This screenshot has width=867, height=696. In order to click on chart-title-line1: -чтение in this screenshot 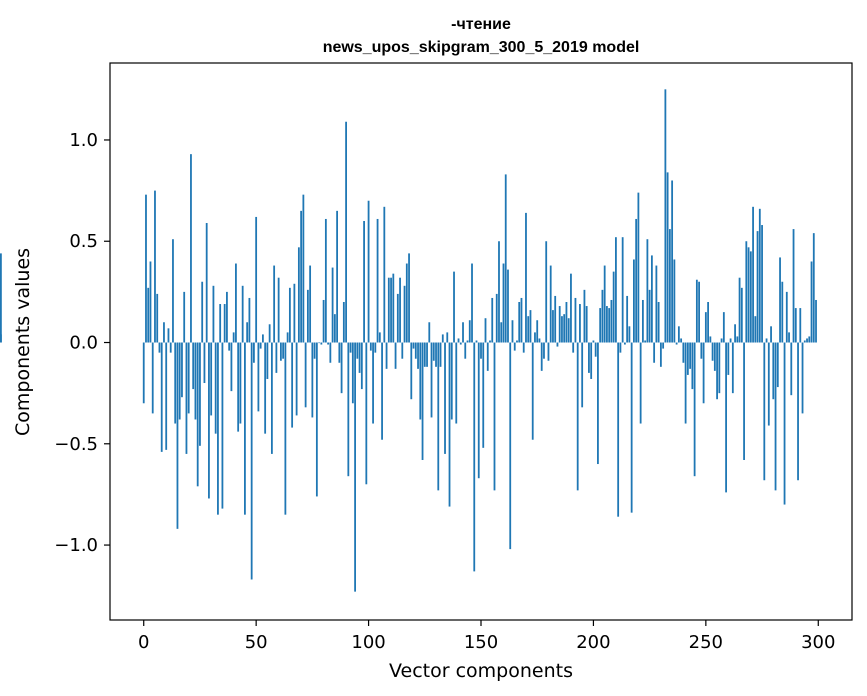, I will do `click(481, 24)`.